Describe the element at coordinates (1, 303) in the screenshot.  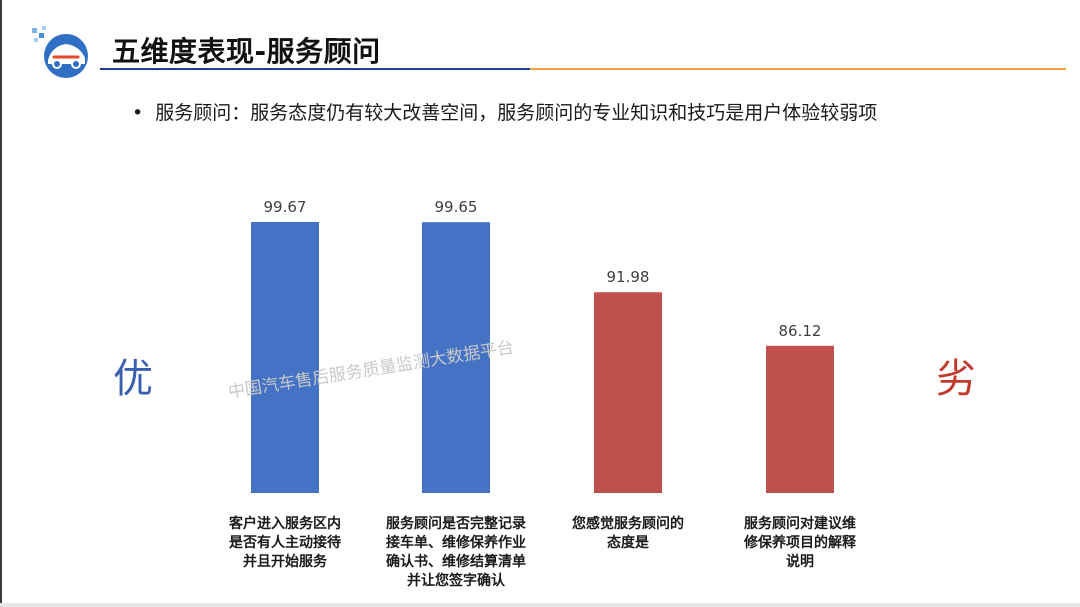
I see `left-border` at that location.